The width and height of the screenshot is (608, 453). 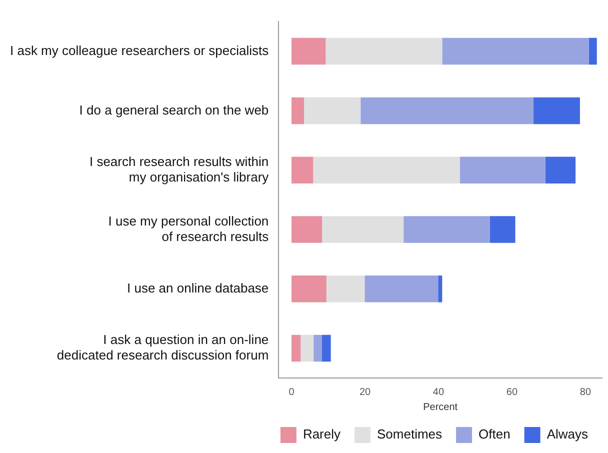 I want to click on x-tick-label: 80, so click(x=586, y=392).